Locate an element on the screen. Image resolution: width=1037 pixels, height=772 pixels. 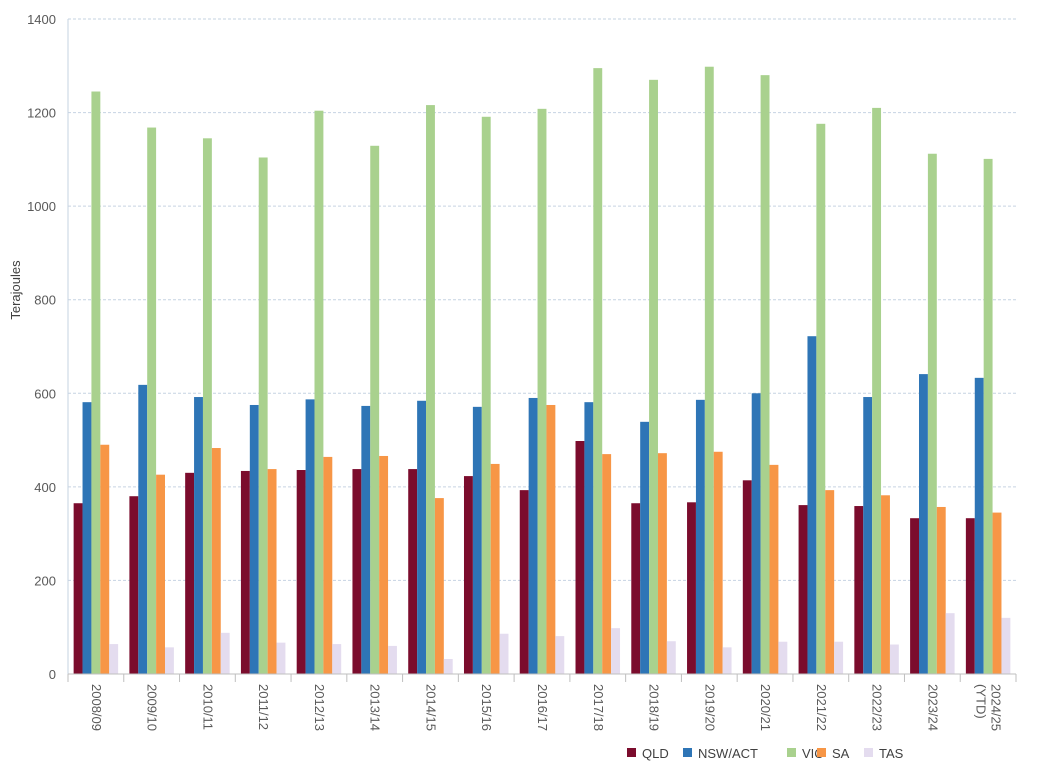
x-tick-label: 2008/09 is located at coordinates (96, 707).